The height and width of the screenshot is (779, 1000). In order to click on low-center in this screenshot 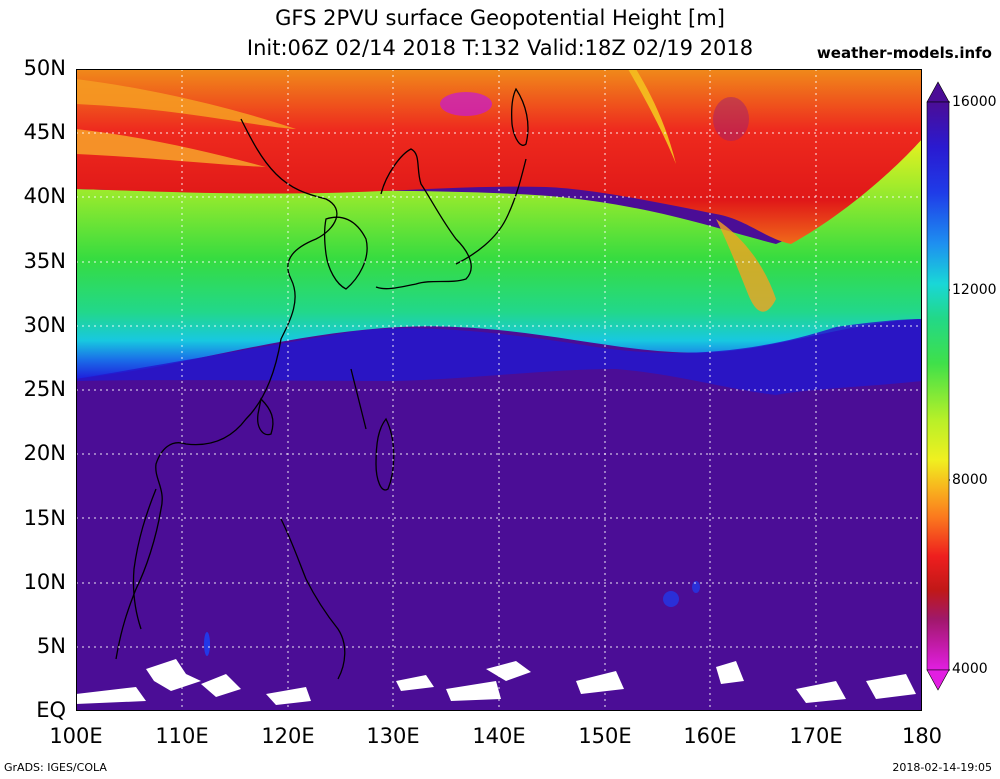, I will do `click(466, 104)`.